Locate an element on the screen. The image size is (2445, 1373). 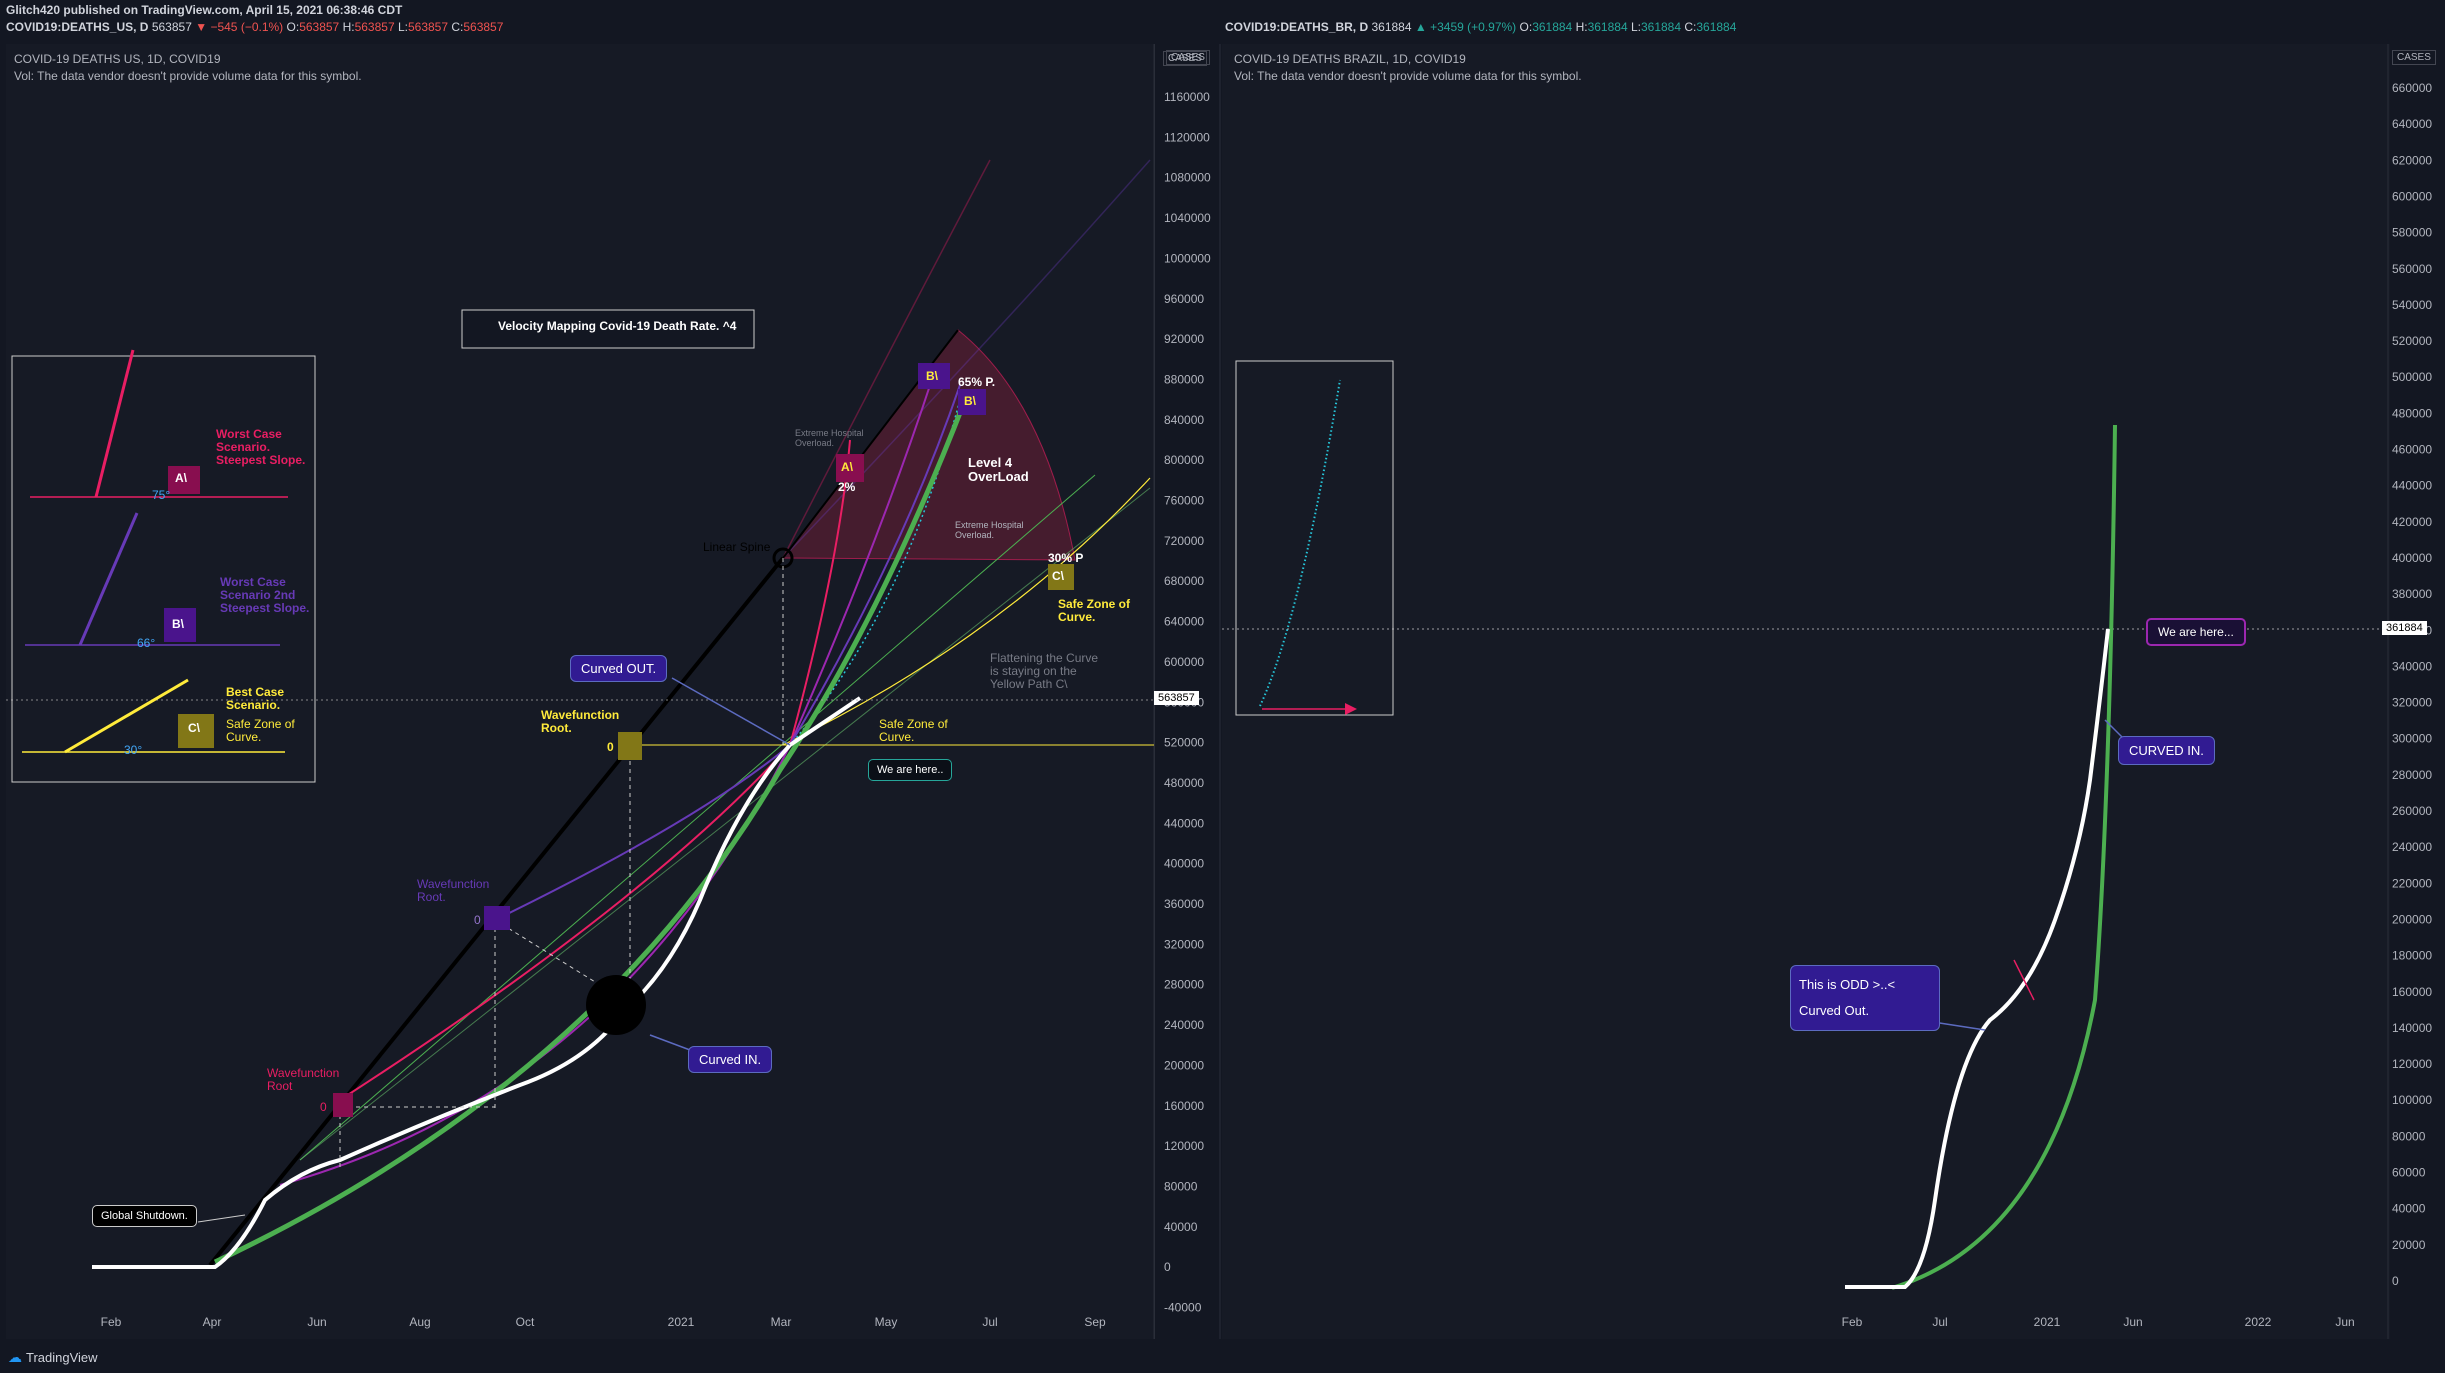
right-price: 361884 is located at coordinates (1391, 27).